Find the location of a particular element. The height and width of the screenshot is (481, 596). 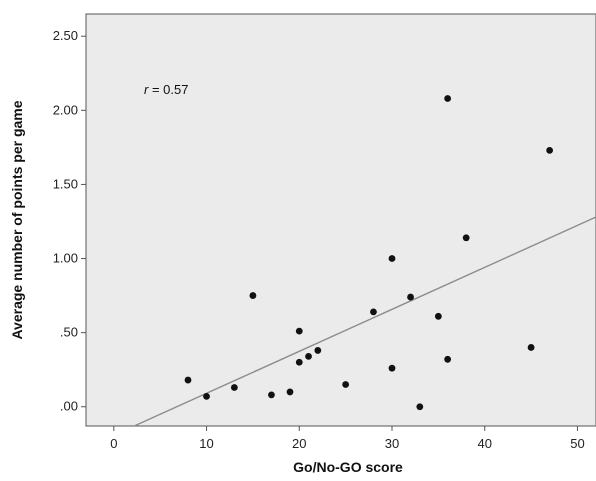

y-tick-label: 1.00 is located at coordinates (65, 258).